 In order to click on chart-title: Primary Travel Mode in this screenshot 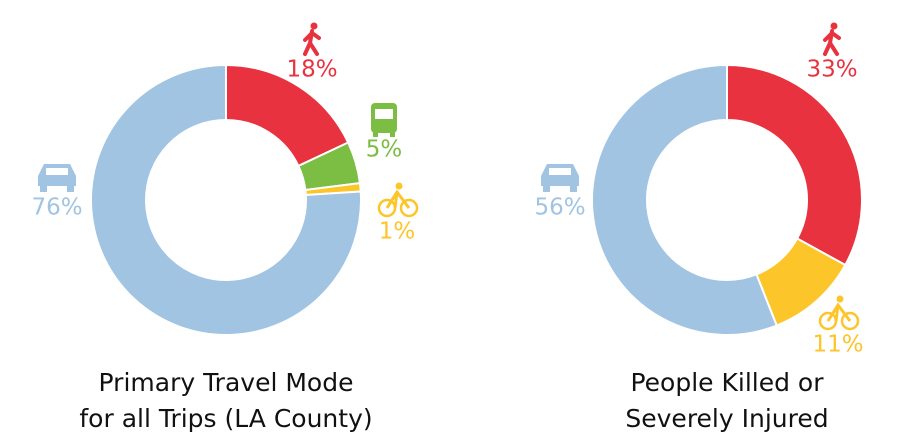, I will do `click(226, 382)`.